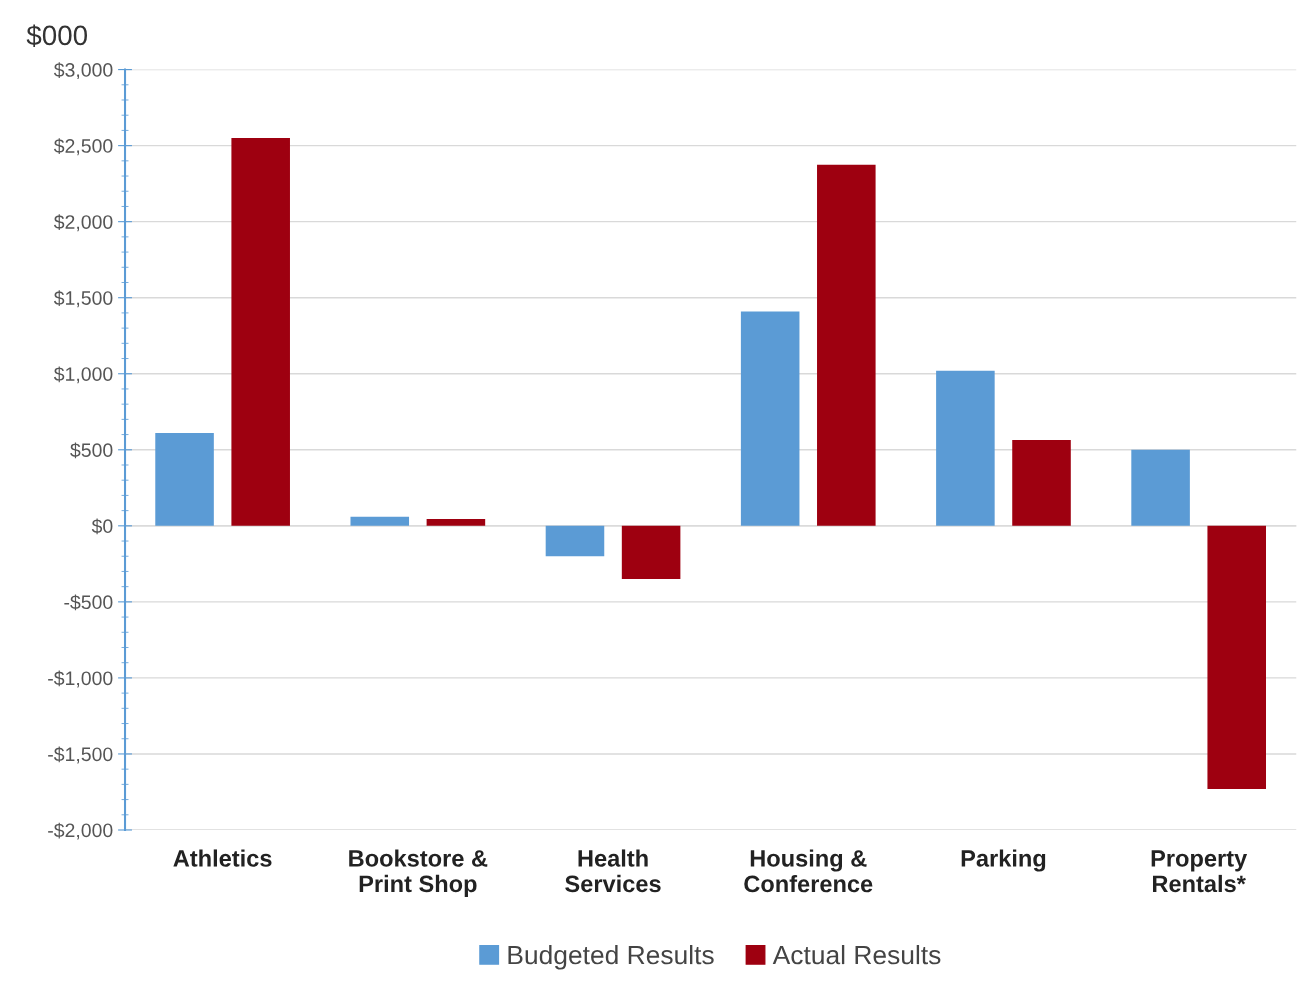  I want to click on legend-label: Actual Results, so click(856, 954).